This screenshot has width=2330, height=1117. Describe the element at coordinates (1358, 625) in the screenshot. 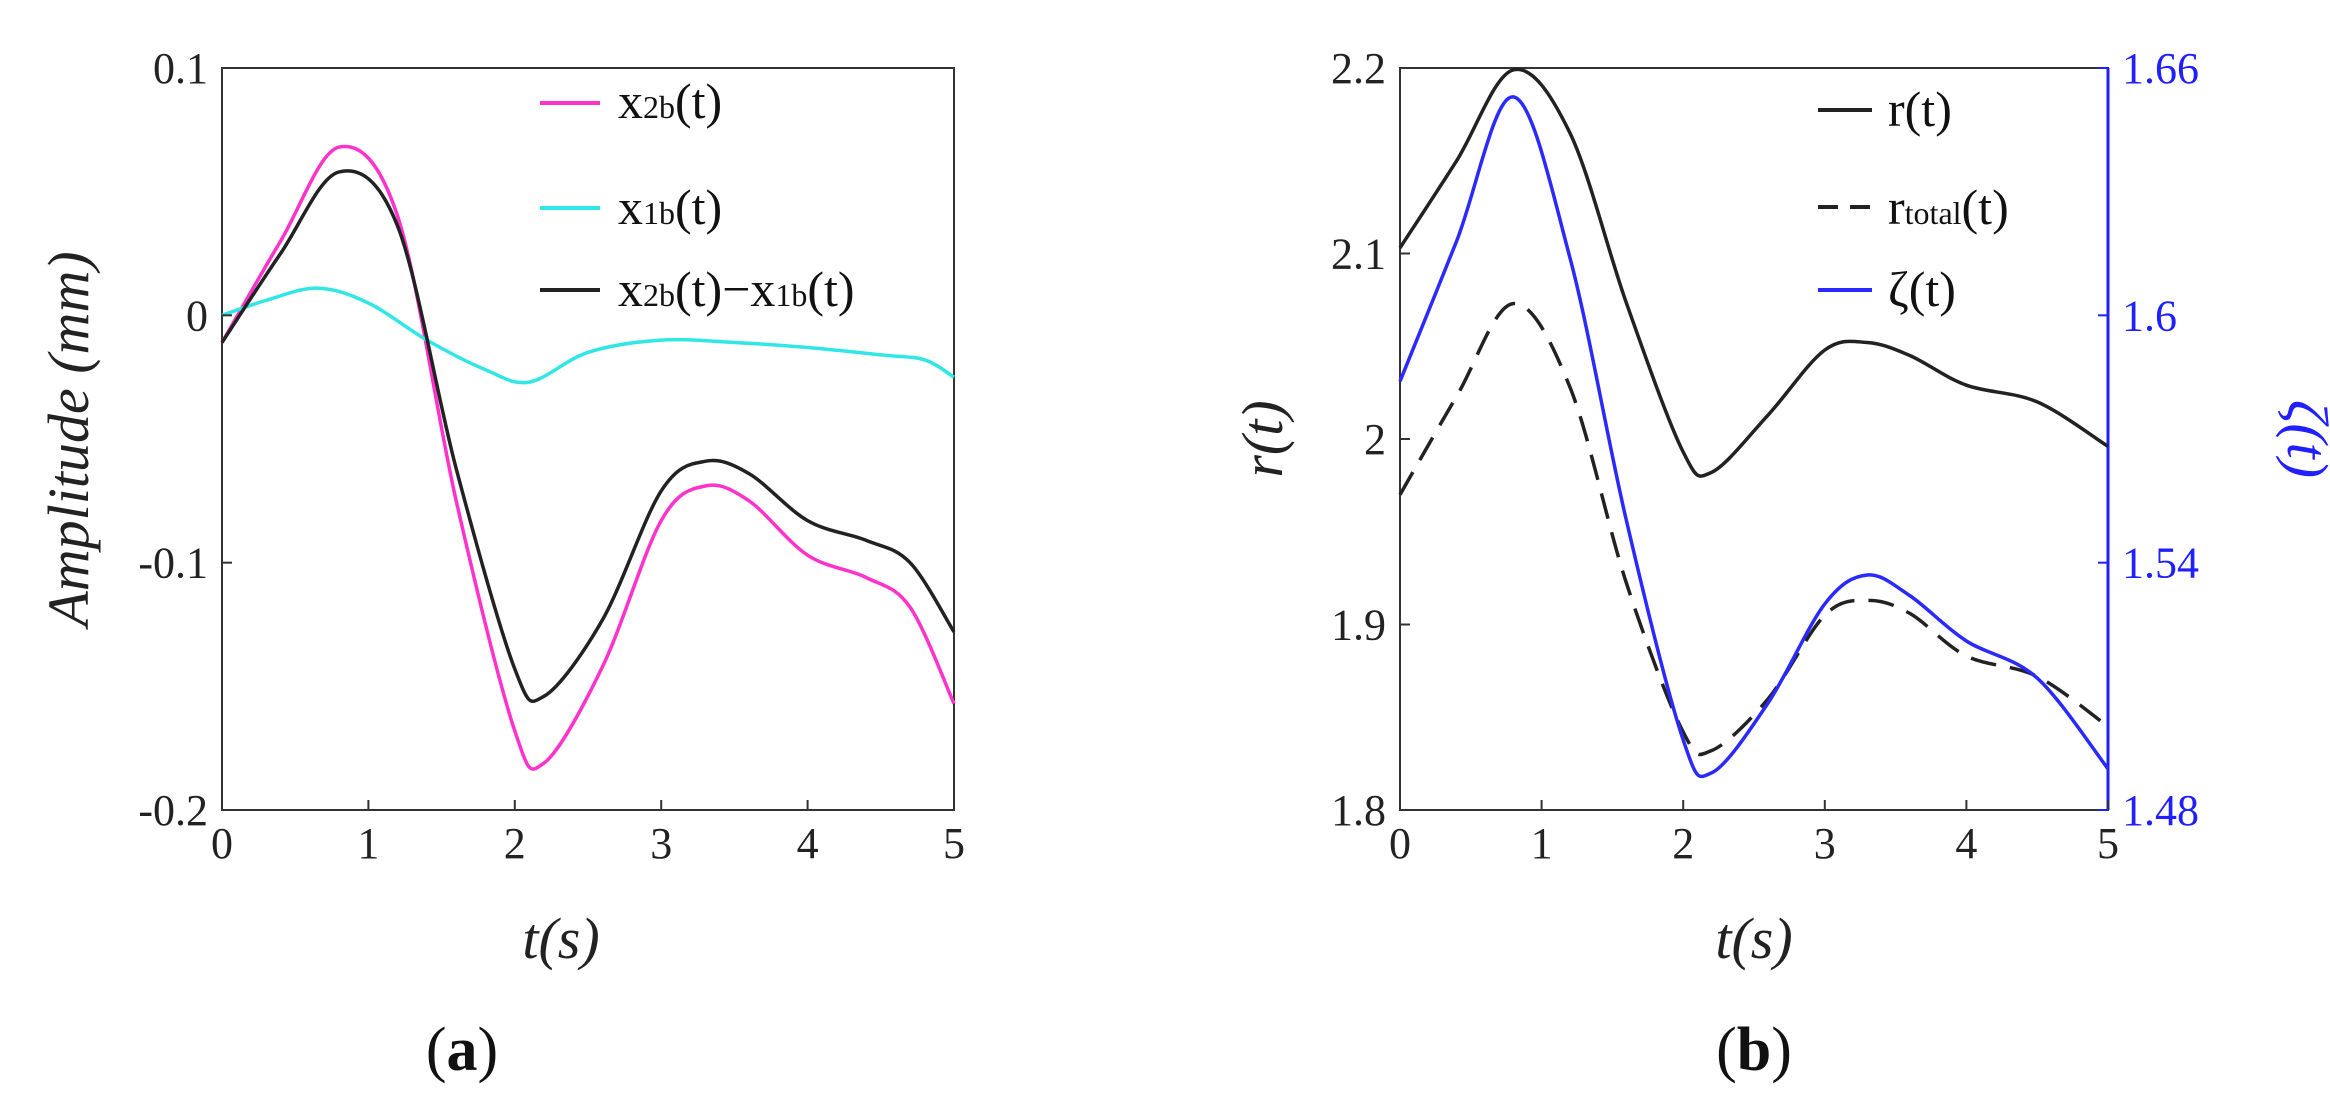

I see `y-tick-label-b-3: 1.9` at that location.